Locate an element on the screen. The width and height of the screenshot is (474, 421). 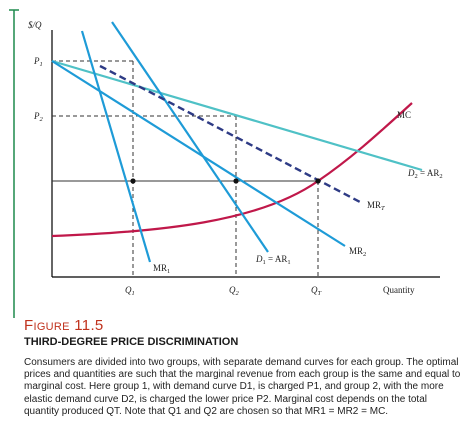
p1-label: P1 is located at coordinates (38, 62).